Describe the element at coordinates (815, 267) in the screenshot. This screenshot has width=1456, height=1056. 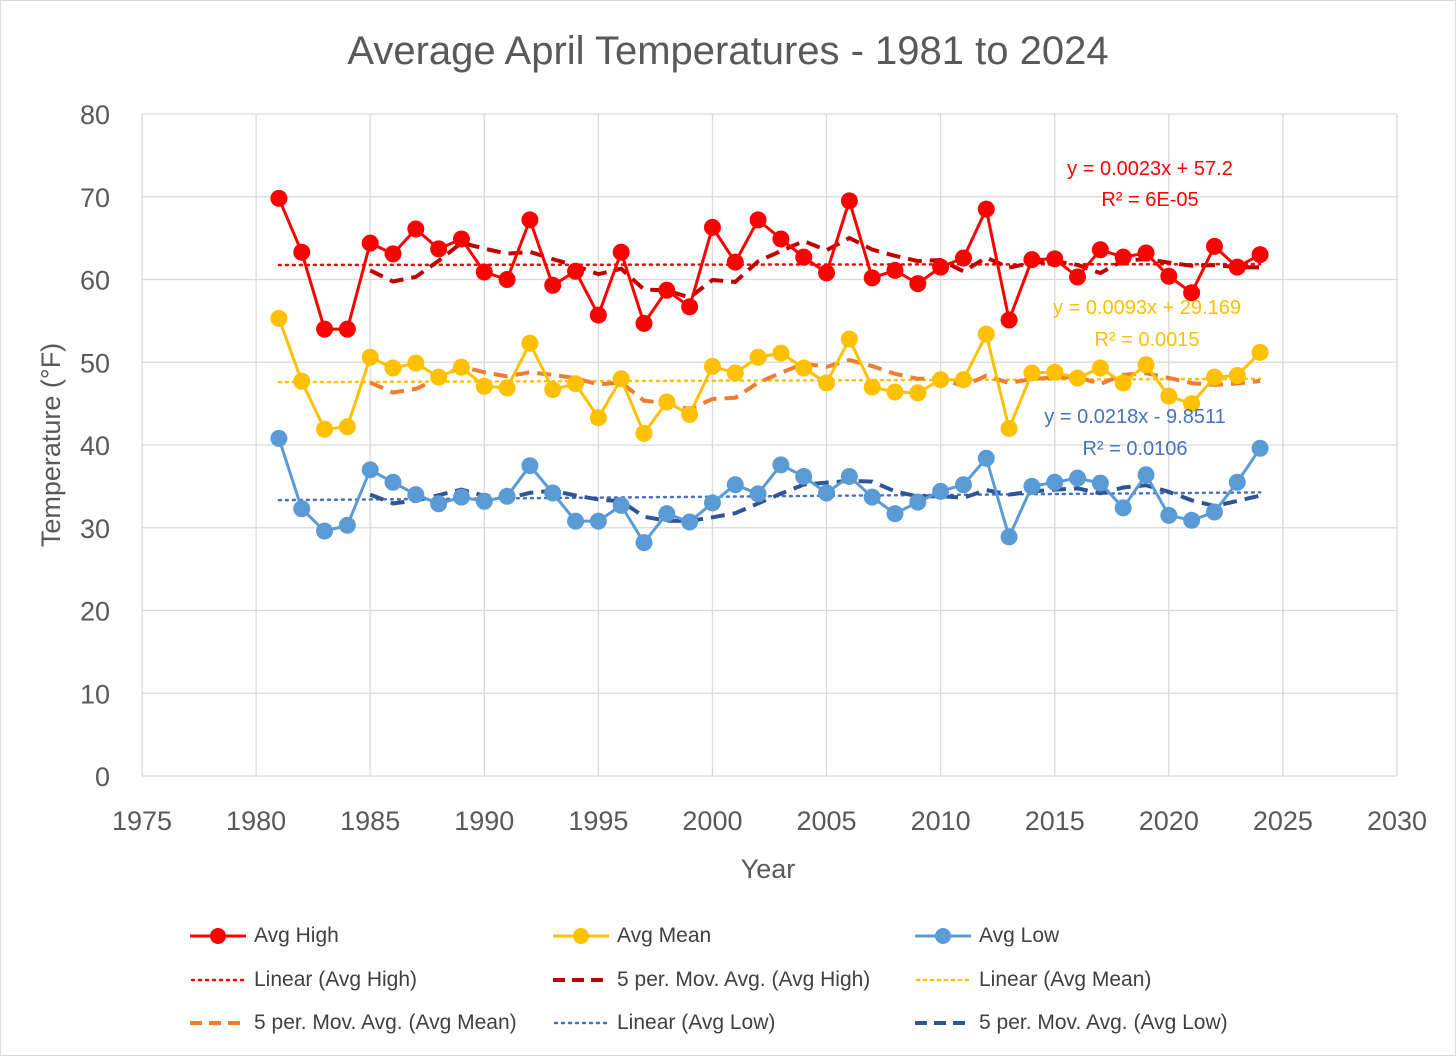
I see `avg-high-moving-average-line` at that location.